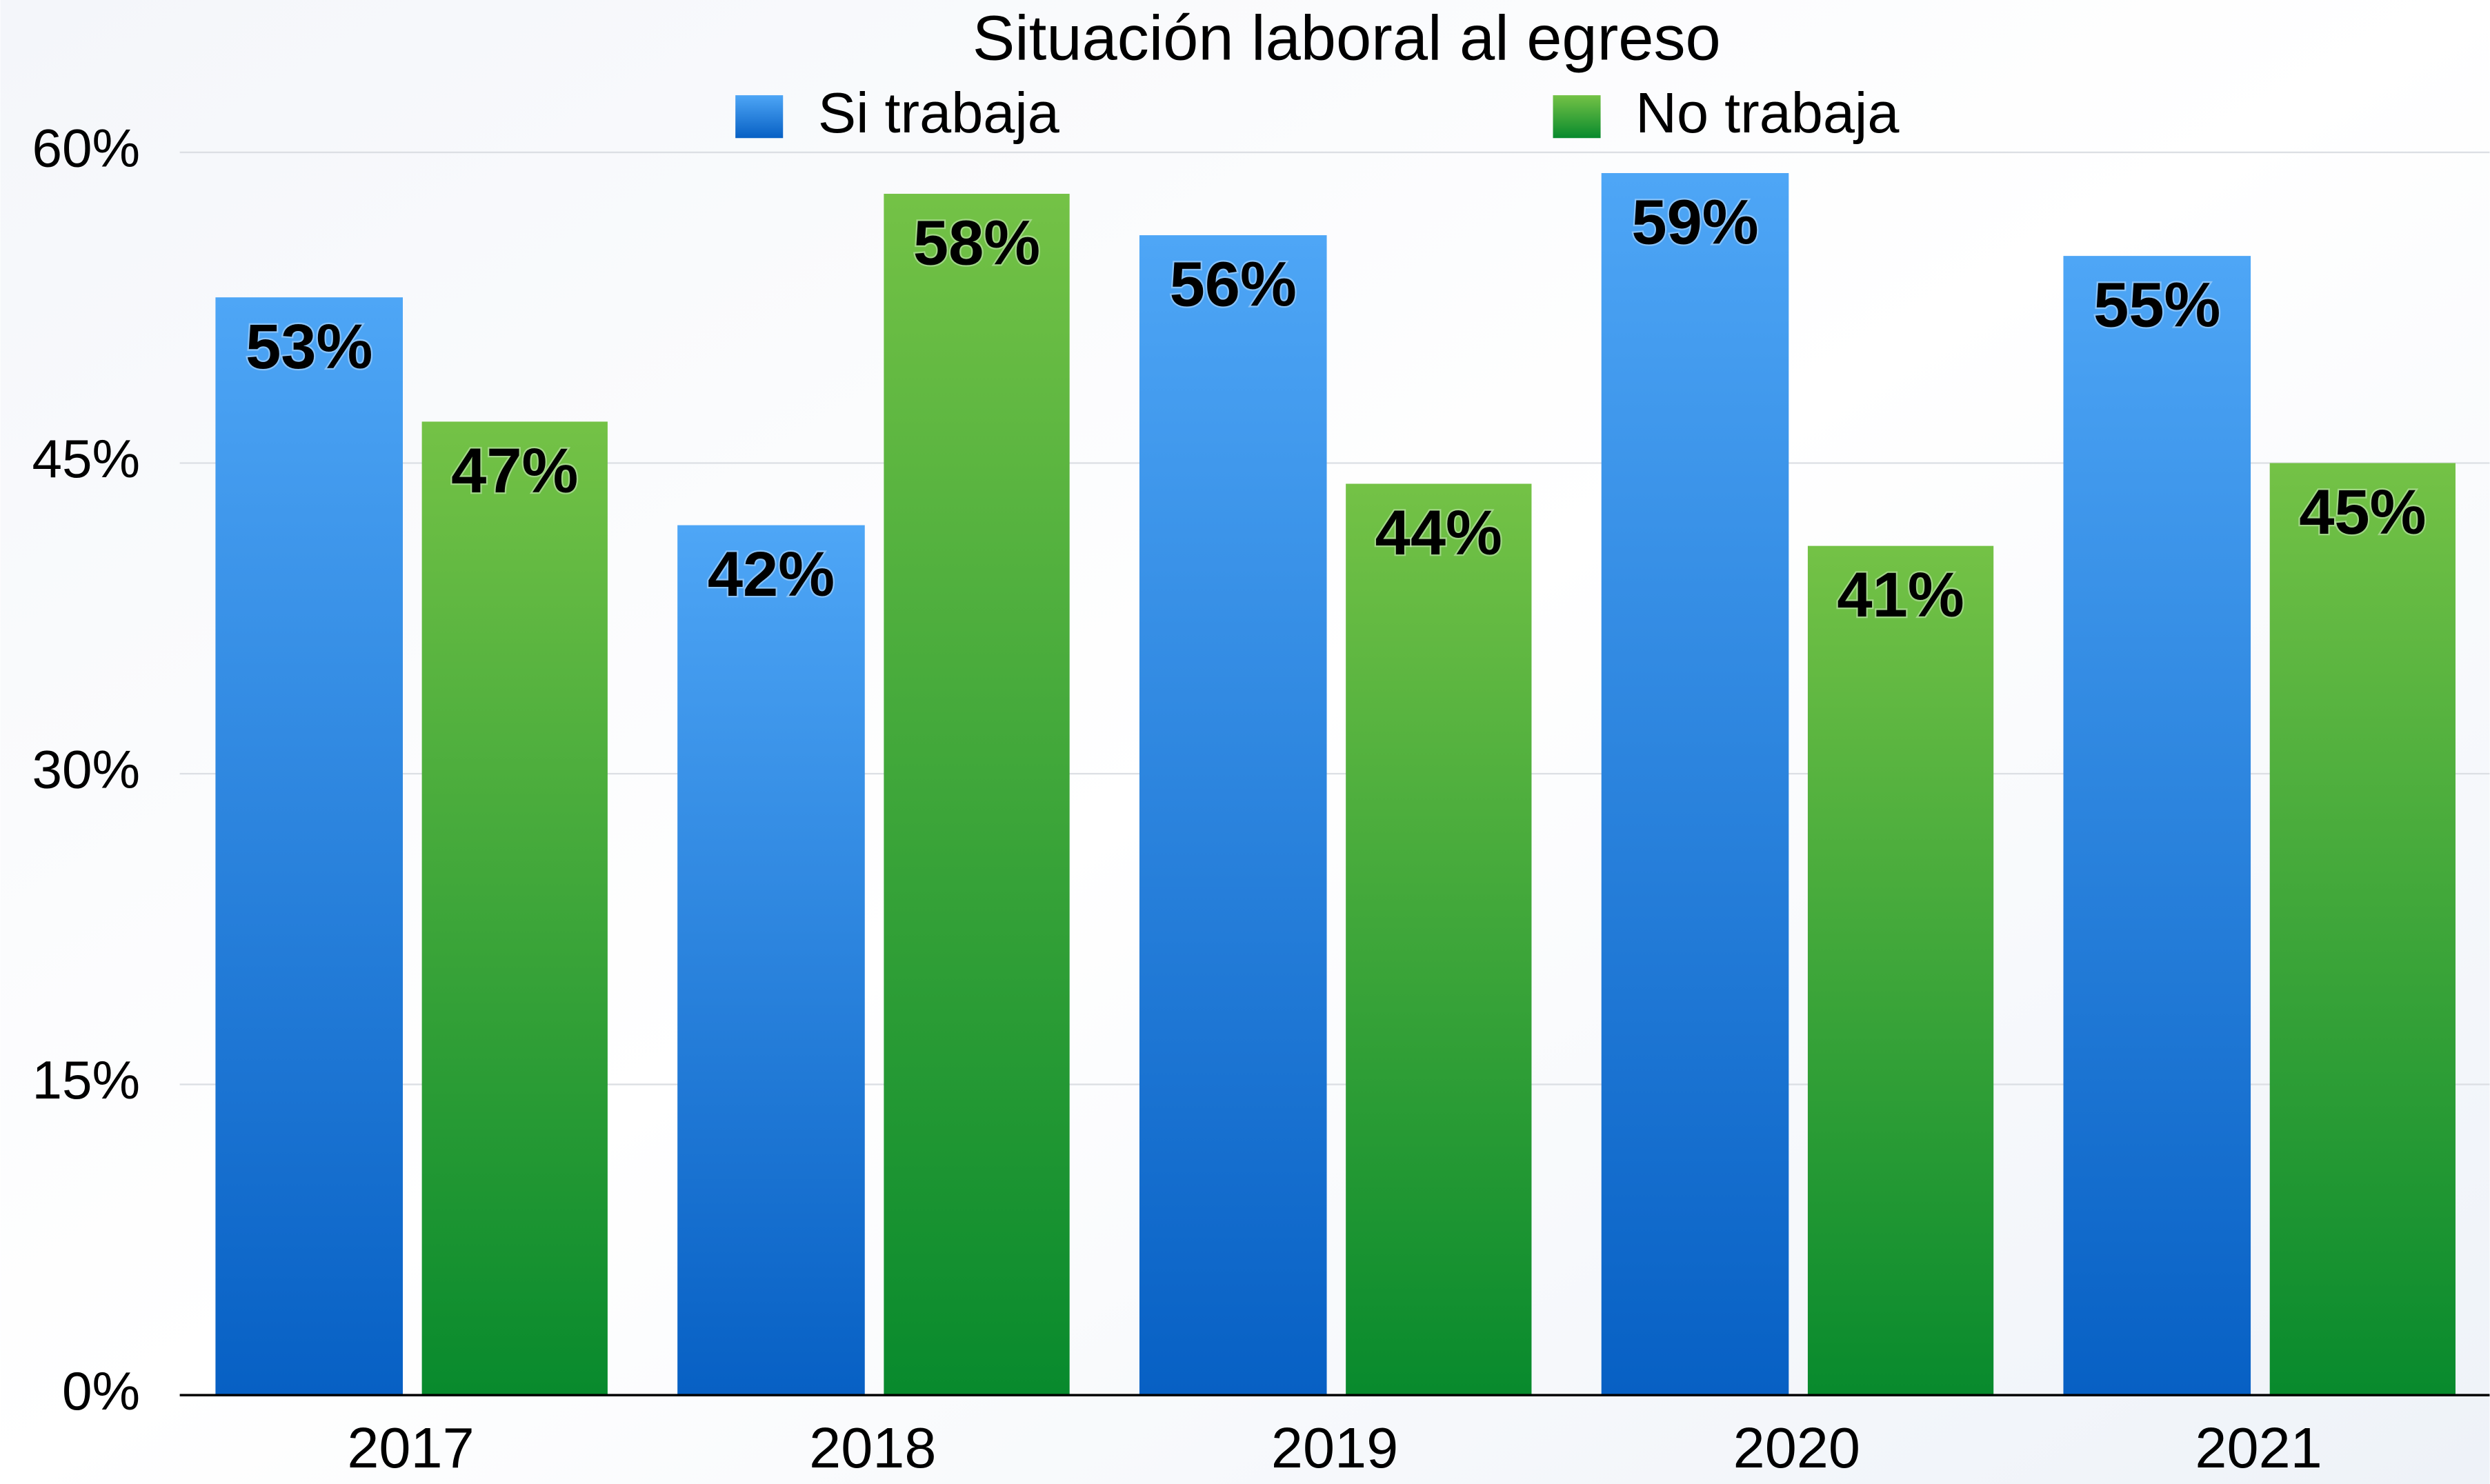 The image size is (2490, 1484). I want to click on chart-title: Situación laboral al egreso, so click(1347, 37).